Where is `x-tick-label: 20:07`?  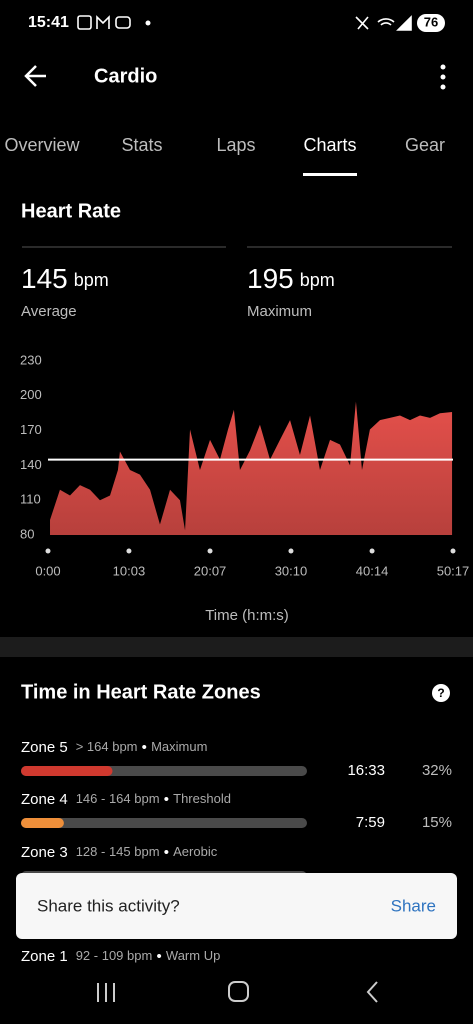 x-tick-label: 20:07 is located at coordinates (210, 570).